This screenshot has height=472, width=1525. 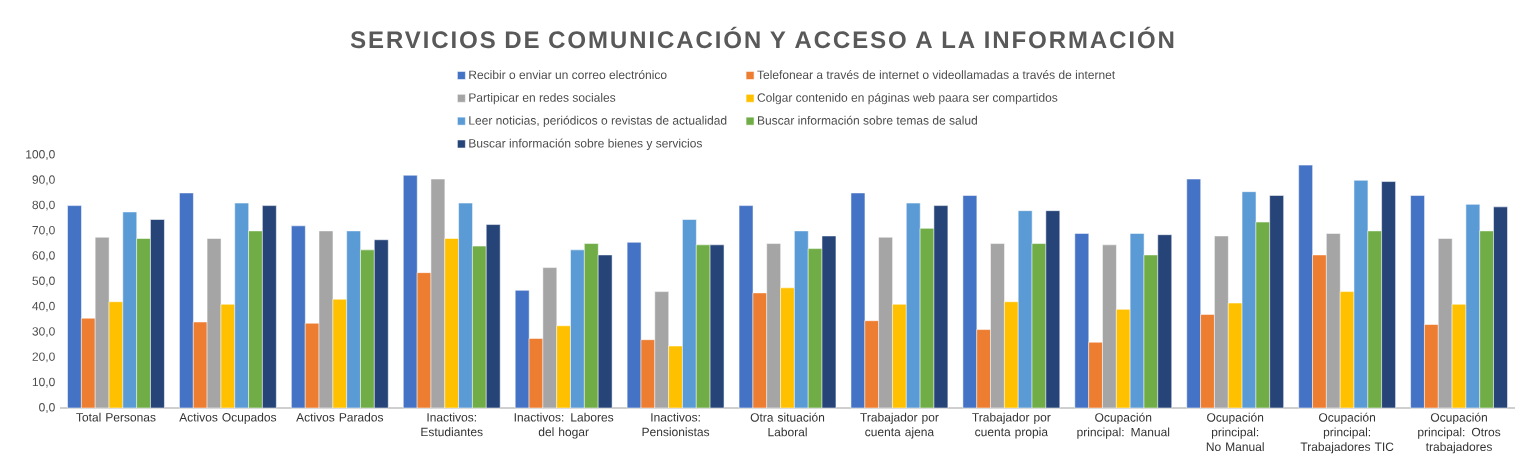 I want to click on y-tick-label: 60,0, so click(x=43, y=256).